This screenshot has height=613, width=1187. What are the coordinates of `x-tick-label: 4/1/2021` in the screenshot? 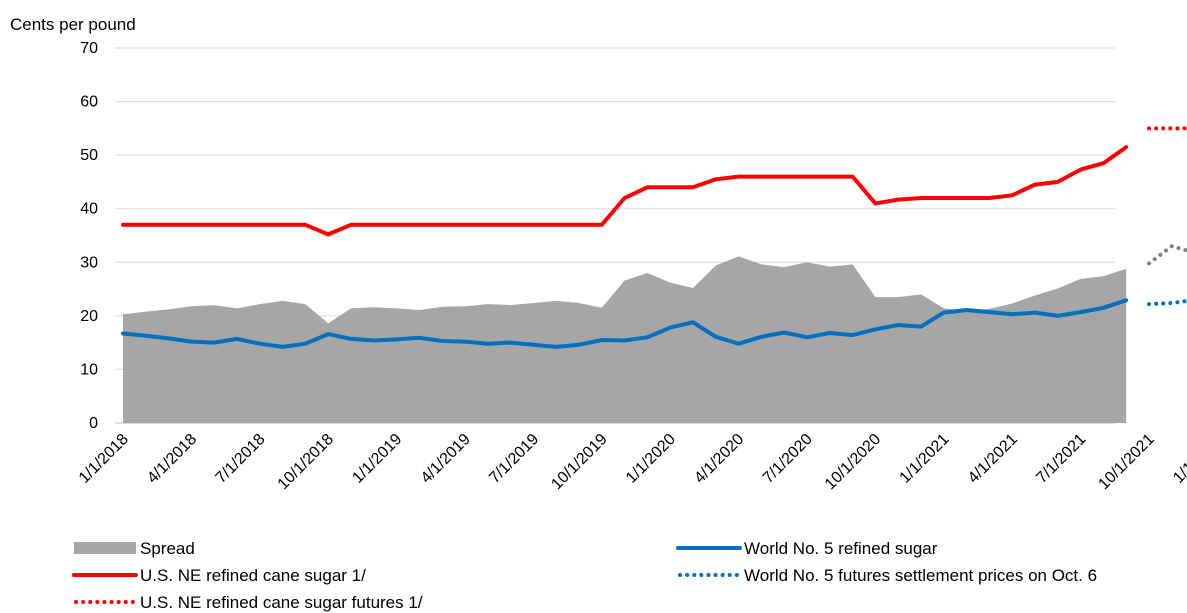 It's located at (993, 459).